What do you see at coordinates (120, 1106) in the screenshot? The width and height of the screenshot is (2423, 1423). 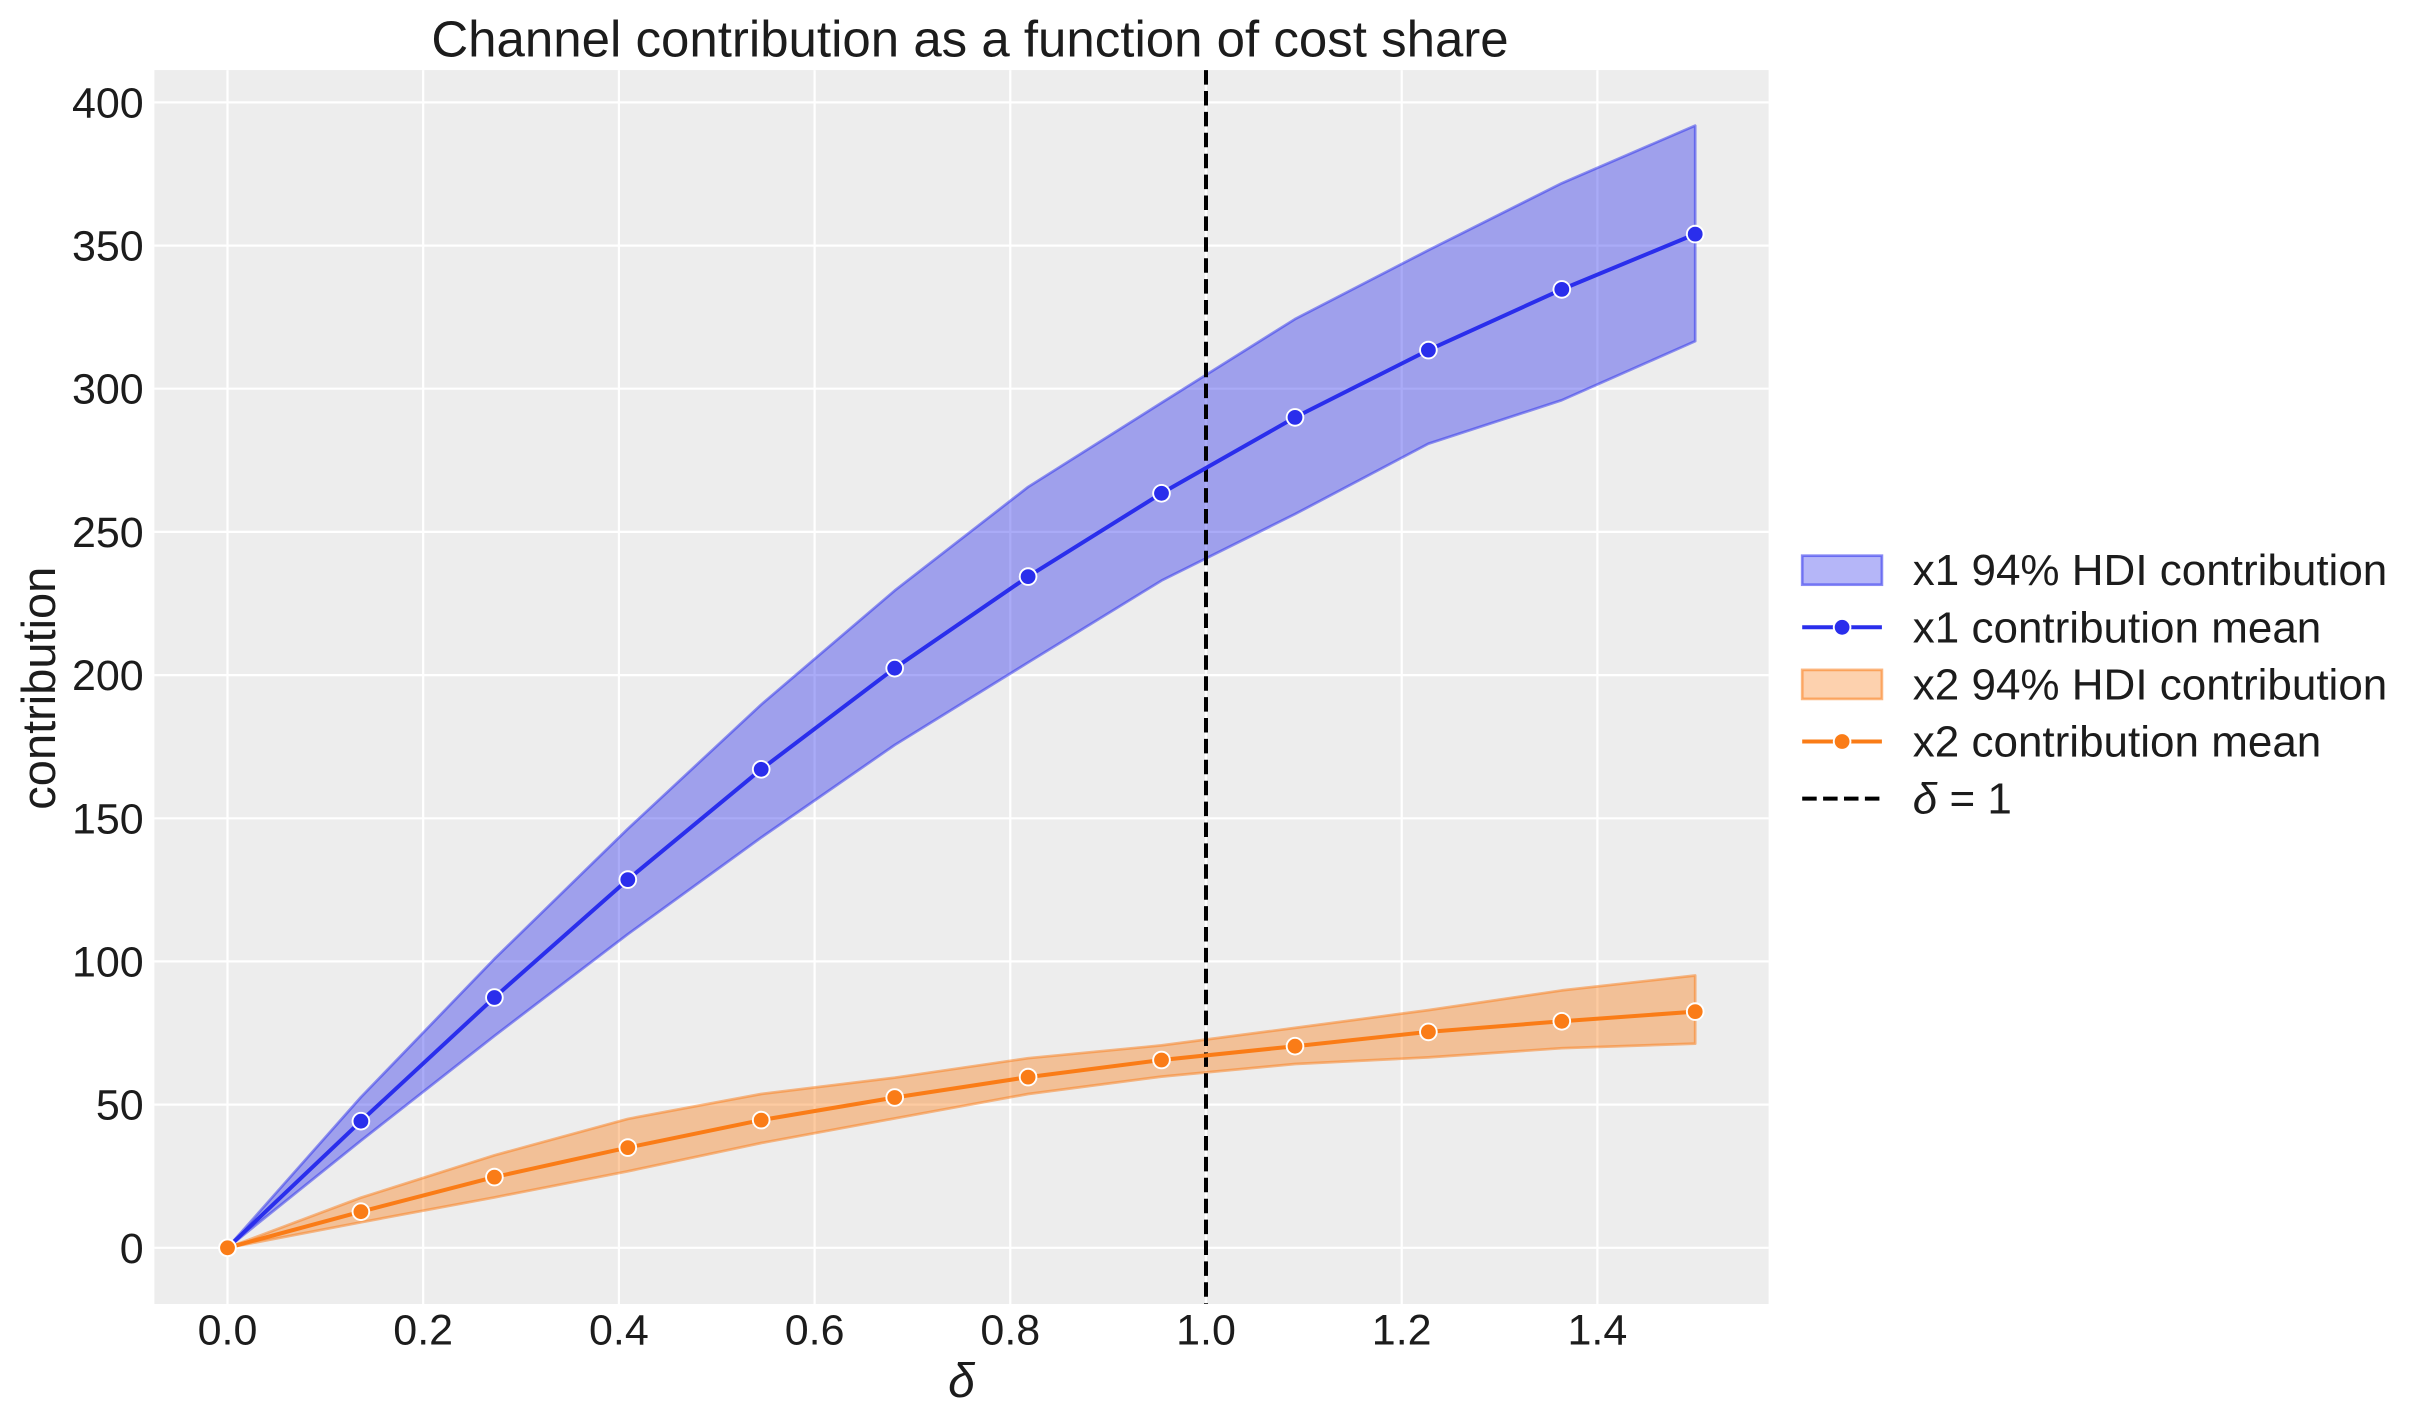 I see `svg-text: 50` at bounding box center [120, 1106].